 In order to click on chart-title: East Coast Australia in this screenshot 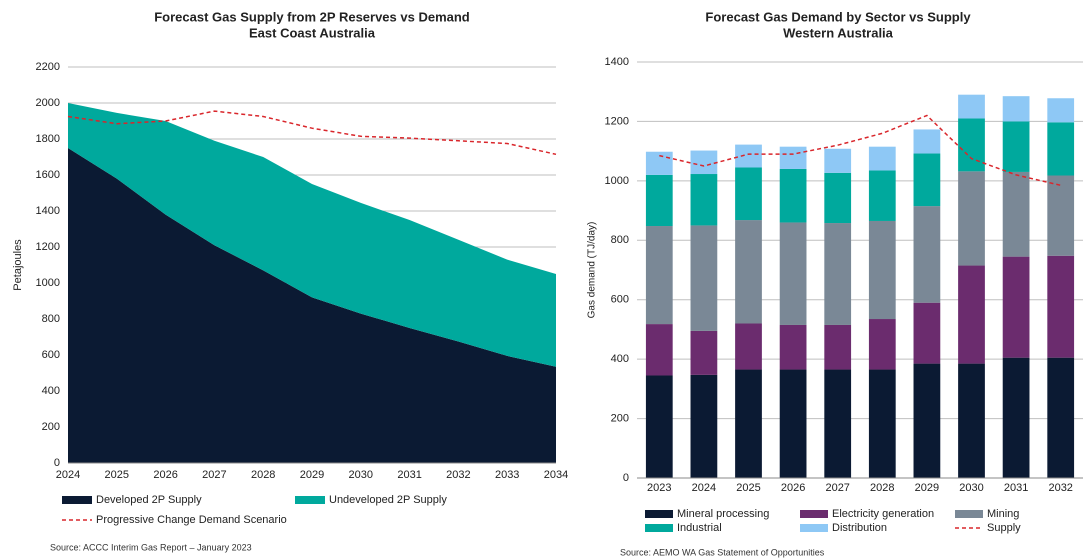, I will do `click(312, 32)`.